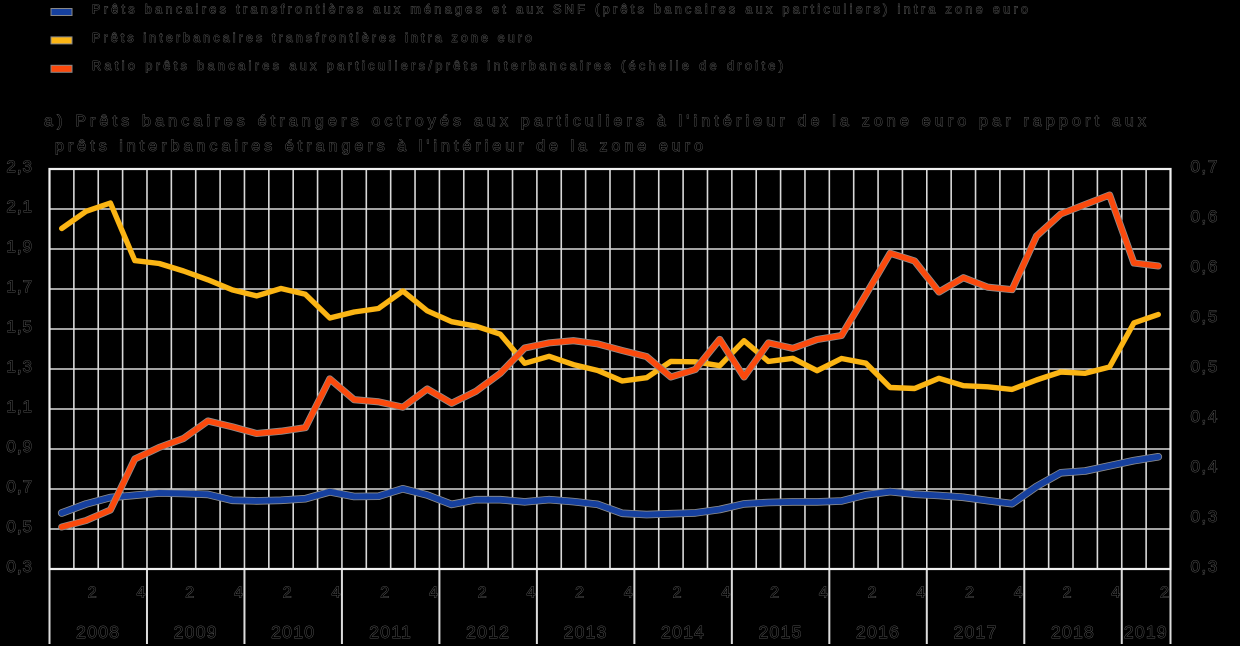 The width and height of the screenshot is (1240, 646). What do you see at coordinates (878, 632) in the screenshot?
I see `svg-text: 2016` at bounding box center [878, 632].